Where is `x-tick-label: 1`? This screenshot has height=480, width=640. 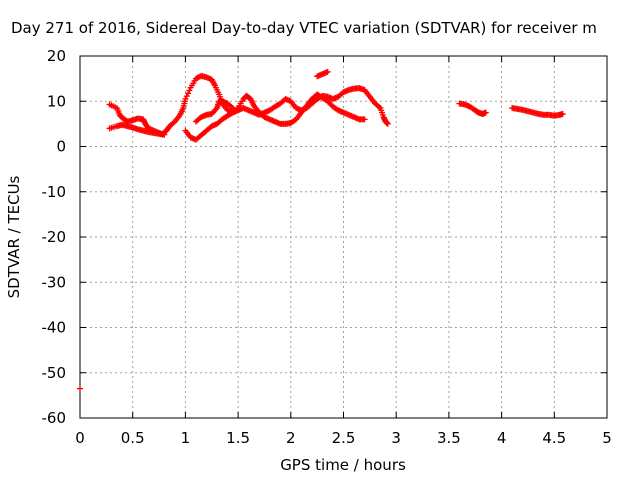 x-tick-label: 1 is located at coordinates (186, 438).